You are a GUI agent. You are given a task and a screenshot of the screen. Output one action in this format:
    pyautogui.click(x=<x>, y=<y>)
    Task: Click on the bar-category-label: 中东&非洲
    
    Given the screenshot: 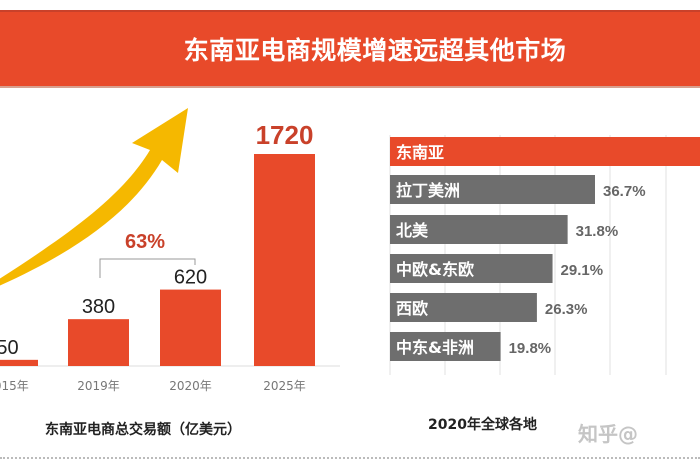 What is the action you would take?
    pyautogui.click(x=435, y=347)
    